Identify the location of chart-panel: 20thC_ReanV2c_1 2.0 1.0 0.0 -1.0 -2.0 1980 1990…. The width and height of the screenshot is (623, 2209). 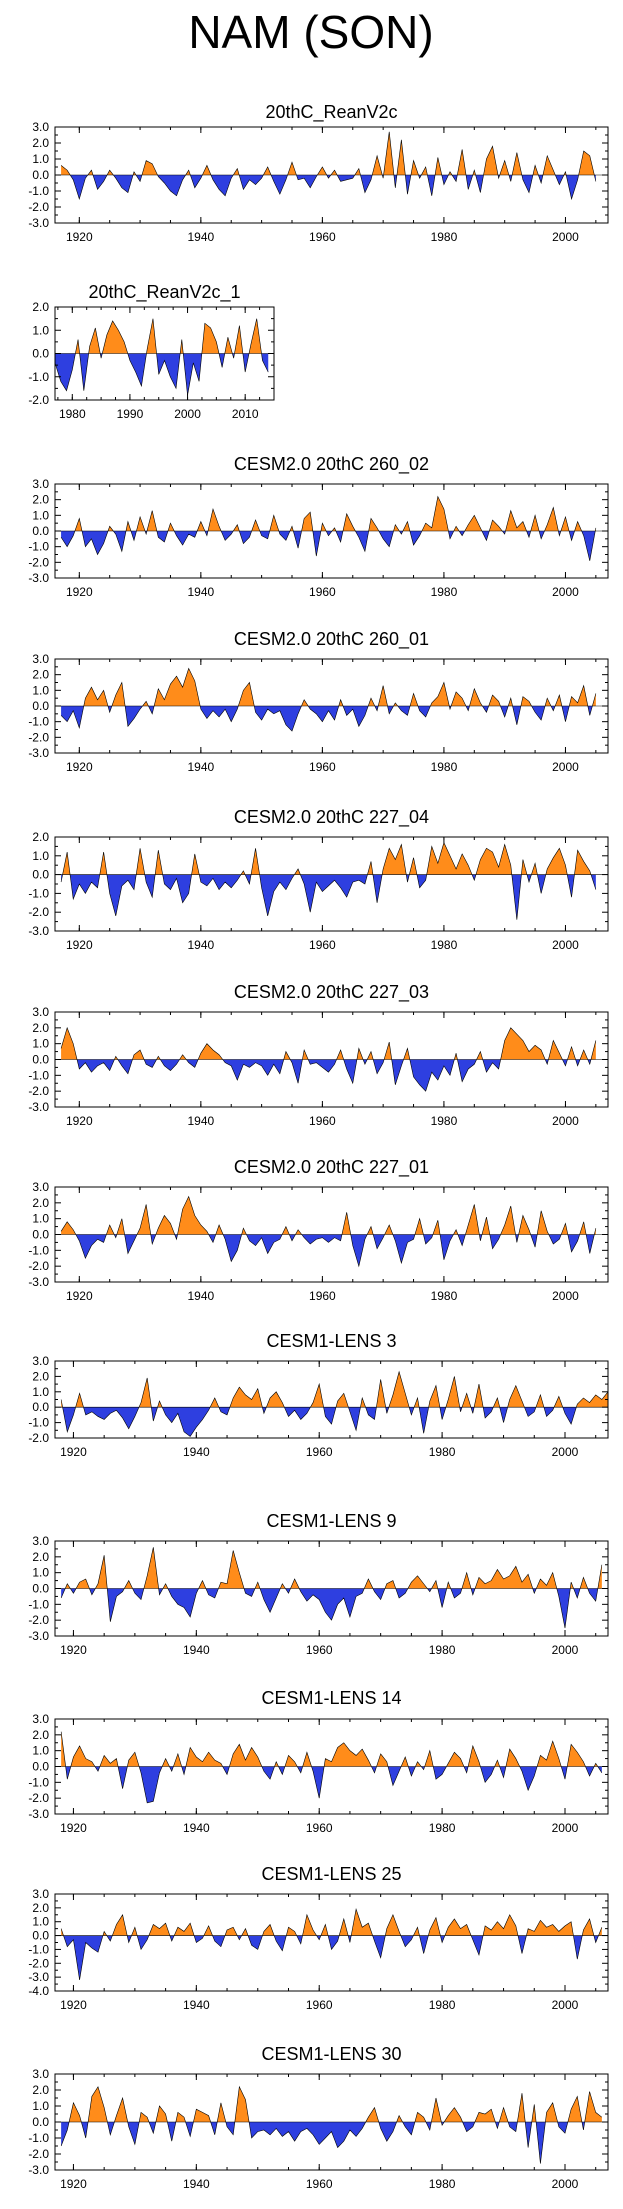
(151, 351).